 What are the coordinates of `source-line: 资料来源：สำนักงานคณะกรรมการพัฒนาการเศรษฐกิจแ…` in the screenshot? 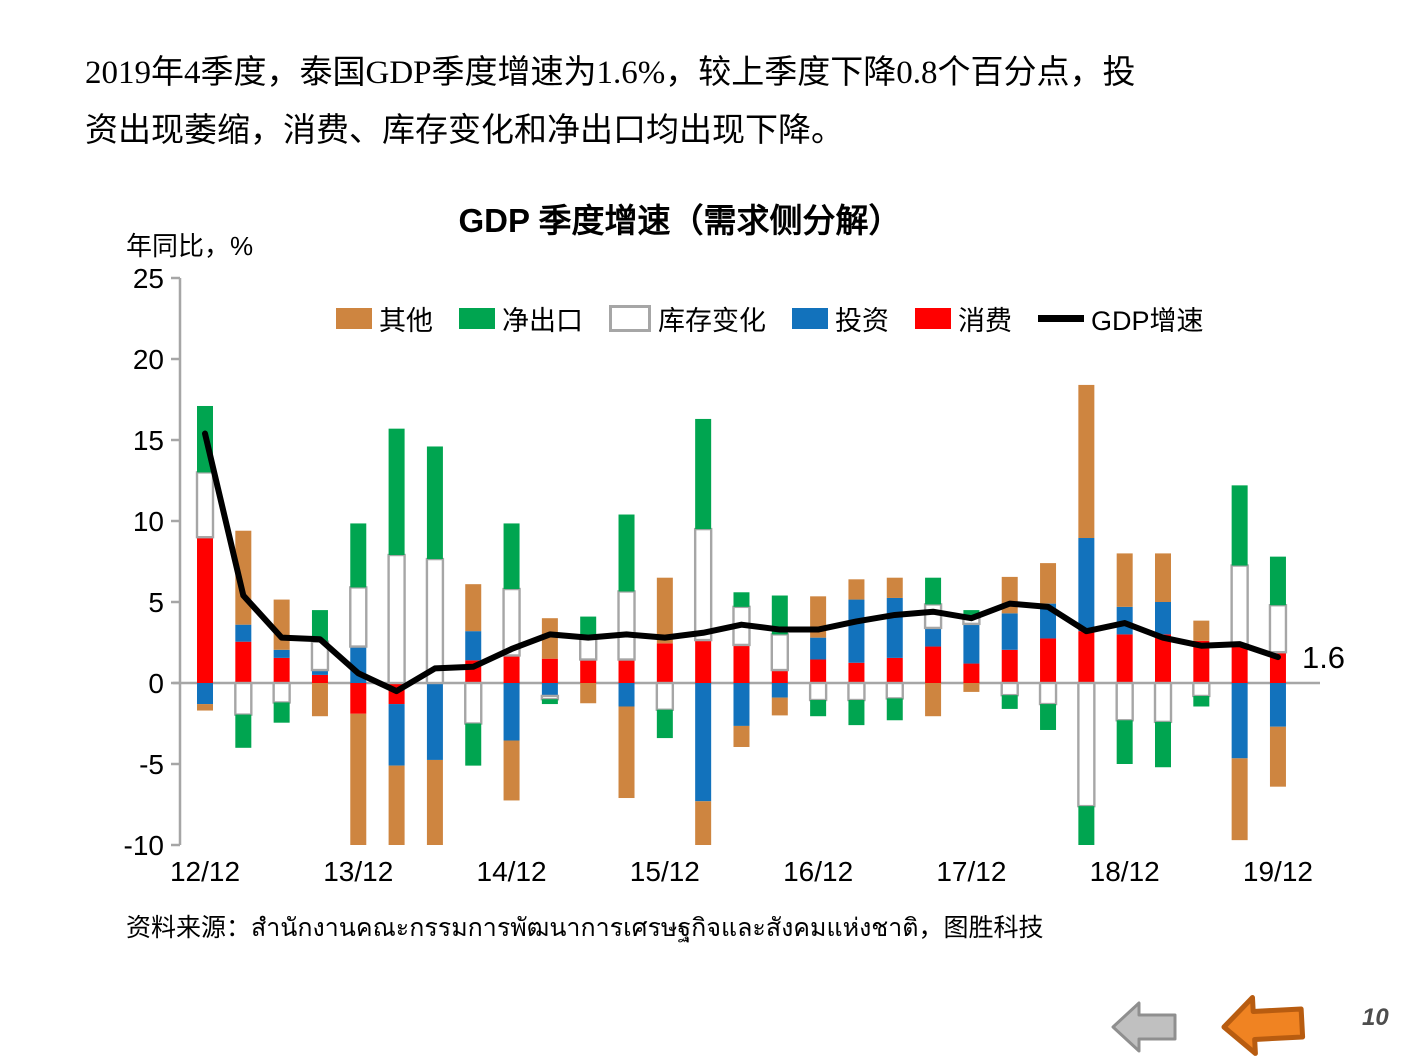 It's located at (585, 928).